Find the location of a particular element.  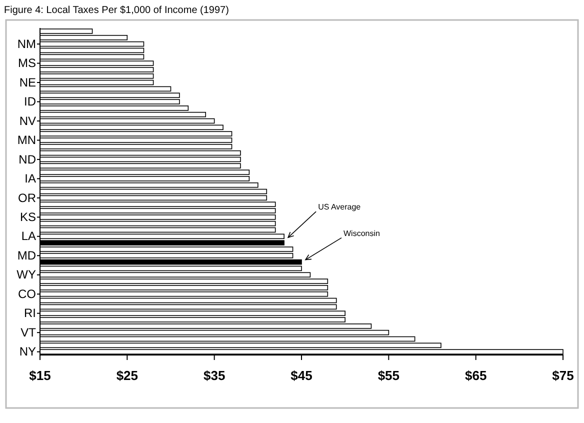

annotation: US Average is located at coordinates (340, 207).